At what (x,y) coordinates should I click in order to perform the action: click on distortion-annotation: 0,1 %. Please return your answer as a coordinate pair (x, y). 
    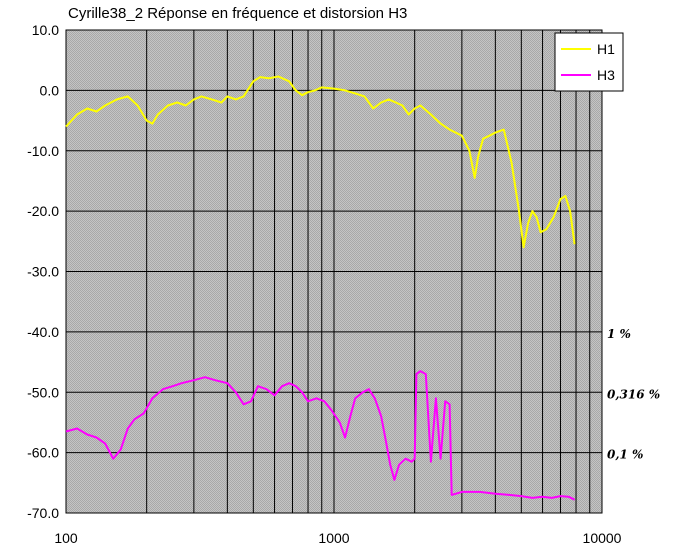
    Looking at the image, I should click on (625, 455).